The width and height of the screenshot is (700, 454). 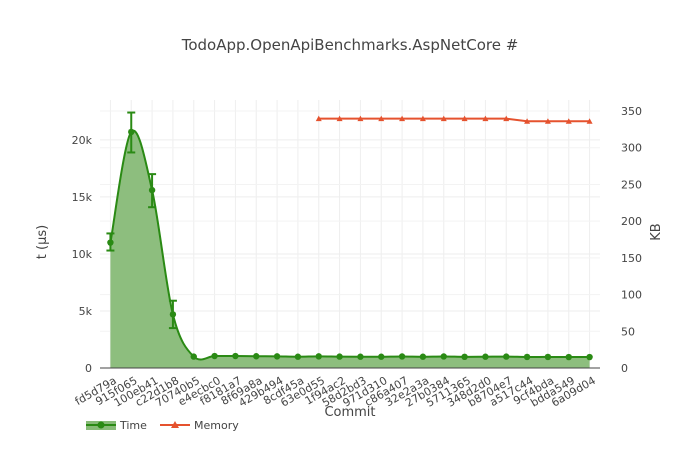 I want to click on y2-tick-label: 350, so click(x=631, y=111).